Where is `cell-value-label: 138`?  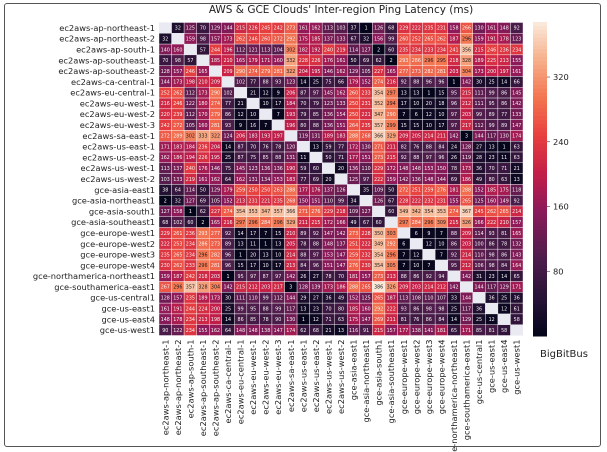
cell-value-label: 138 is located at coordinates (265, 331).